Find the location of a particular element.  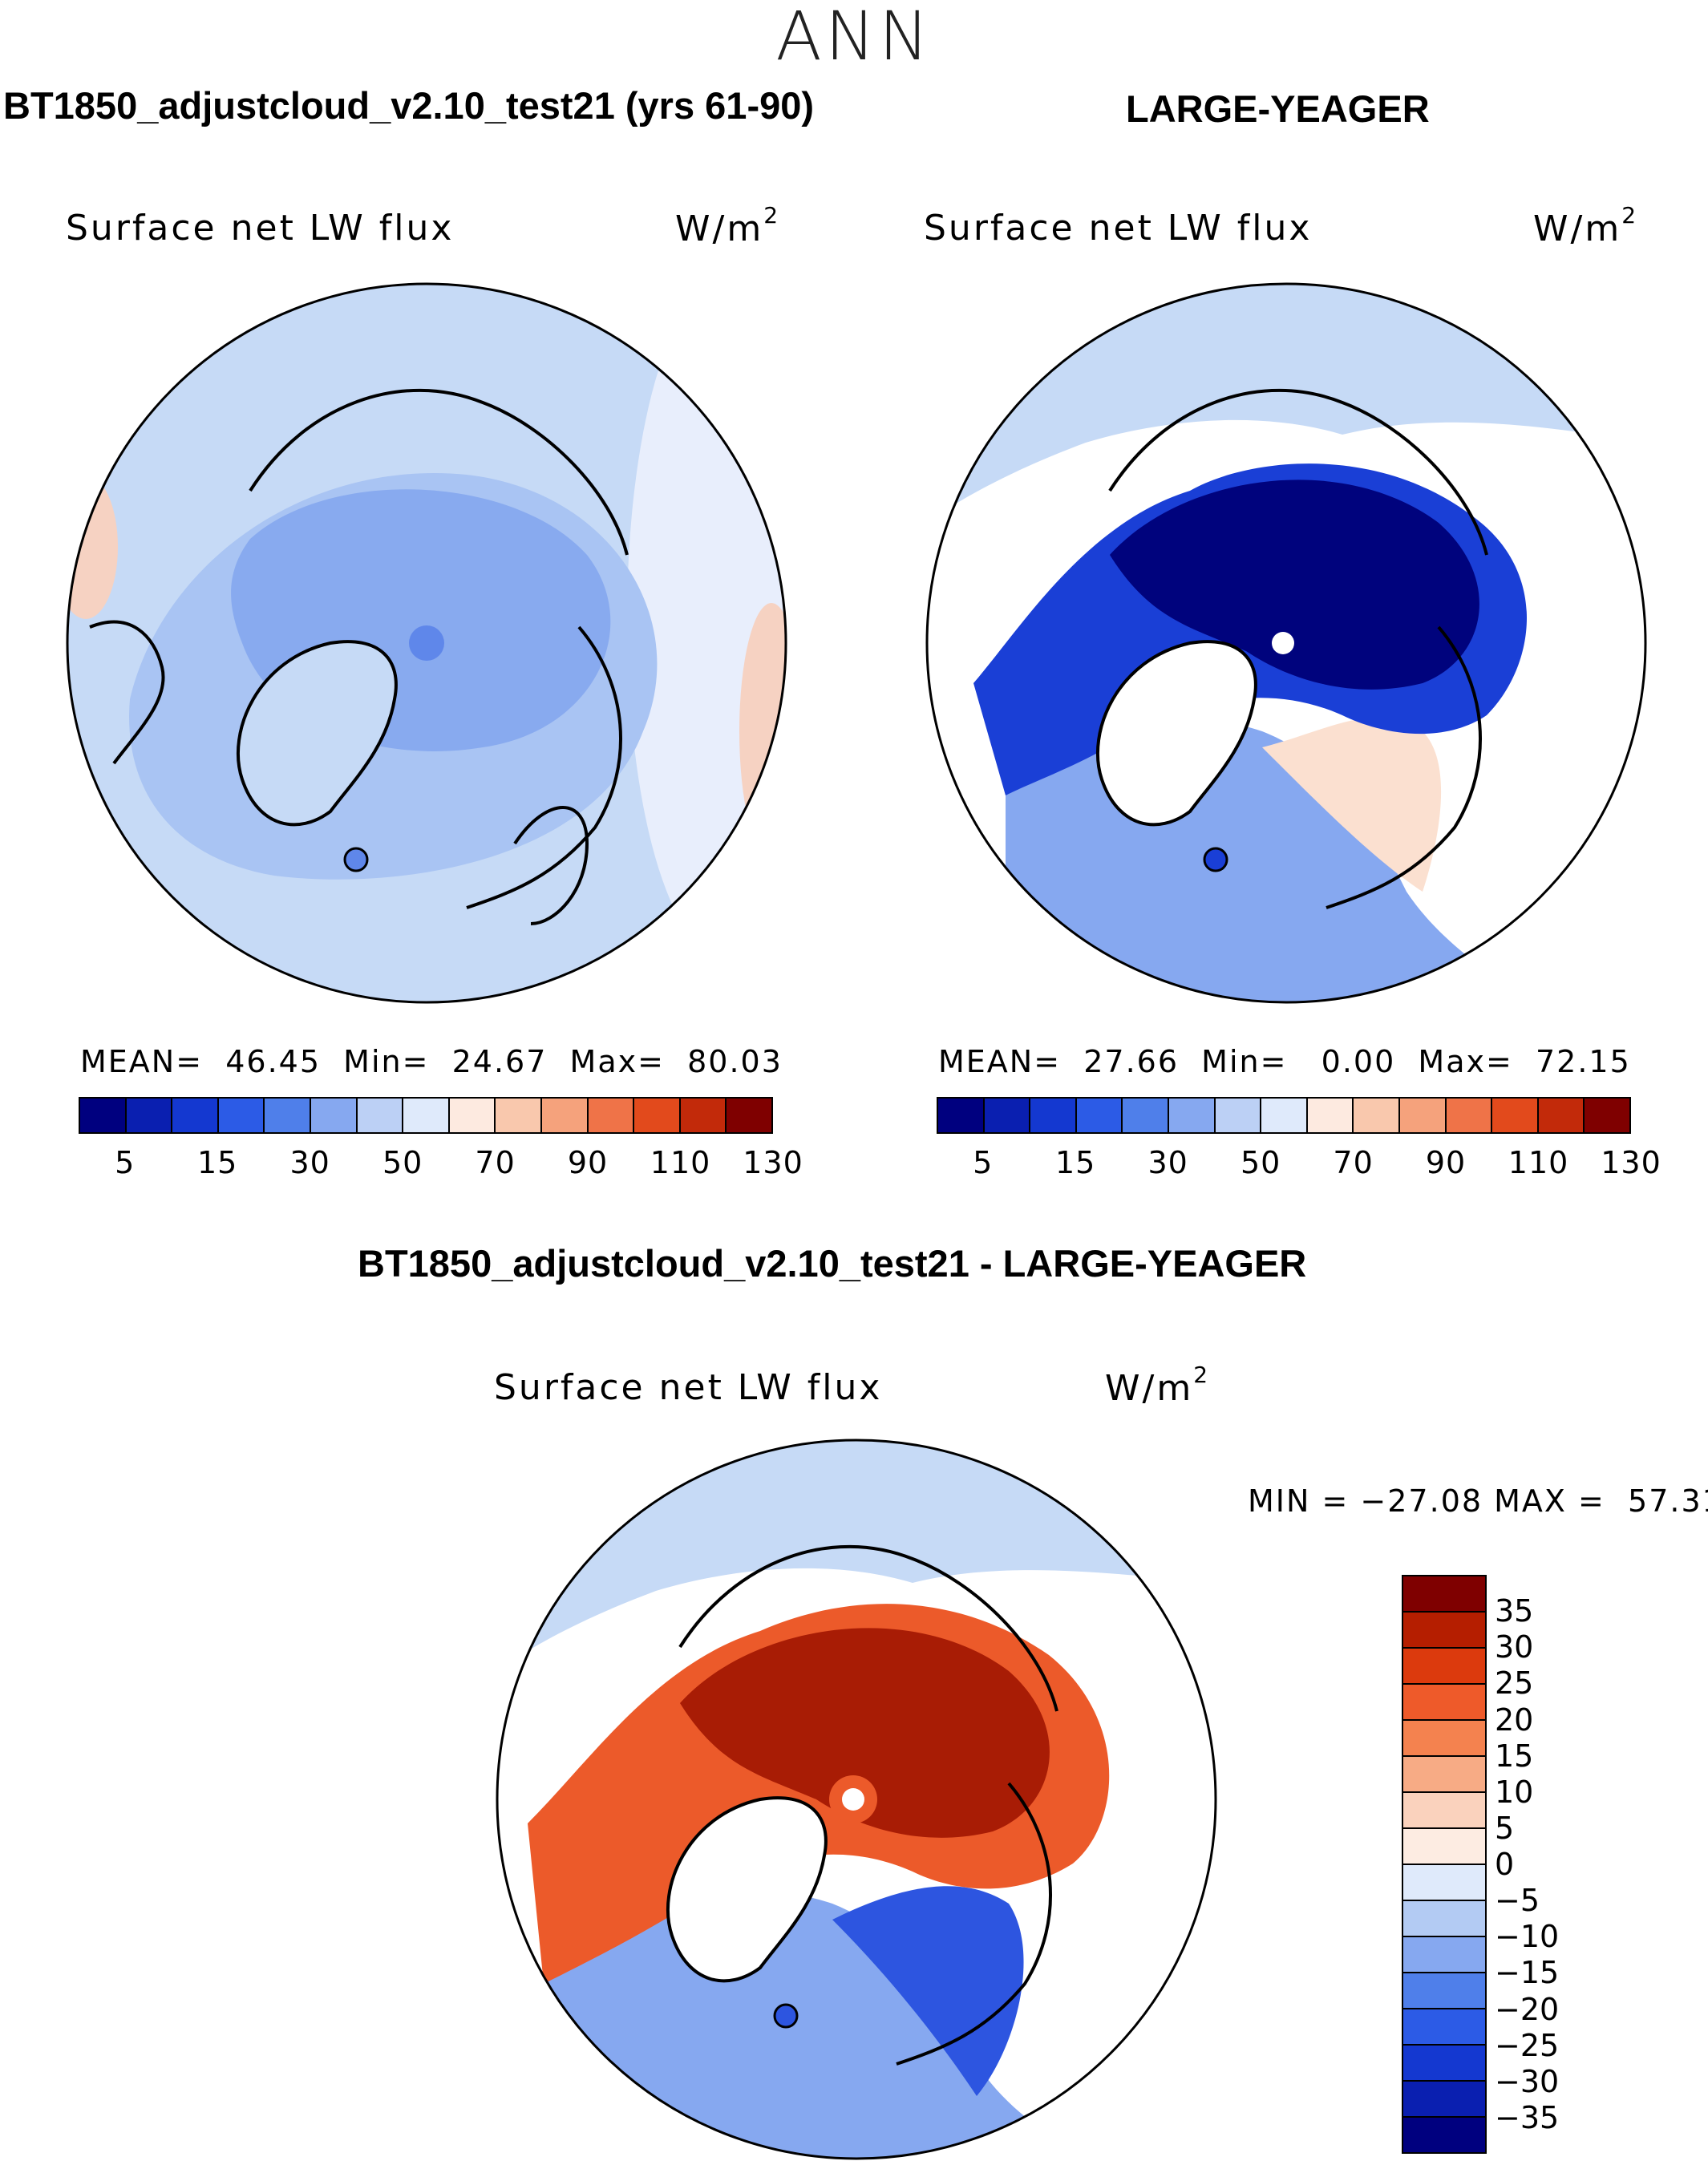

season-title: ANN is located at coordinates (854, 37).